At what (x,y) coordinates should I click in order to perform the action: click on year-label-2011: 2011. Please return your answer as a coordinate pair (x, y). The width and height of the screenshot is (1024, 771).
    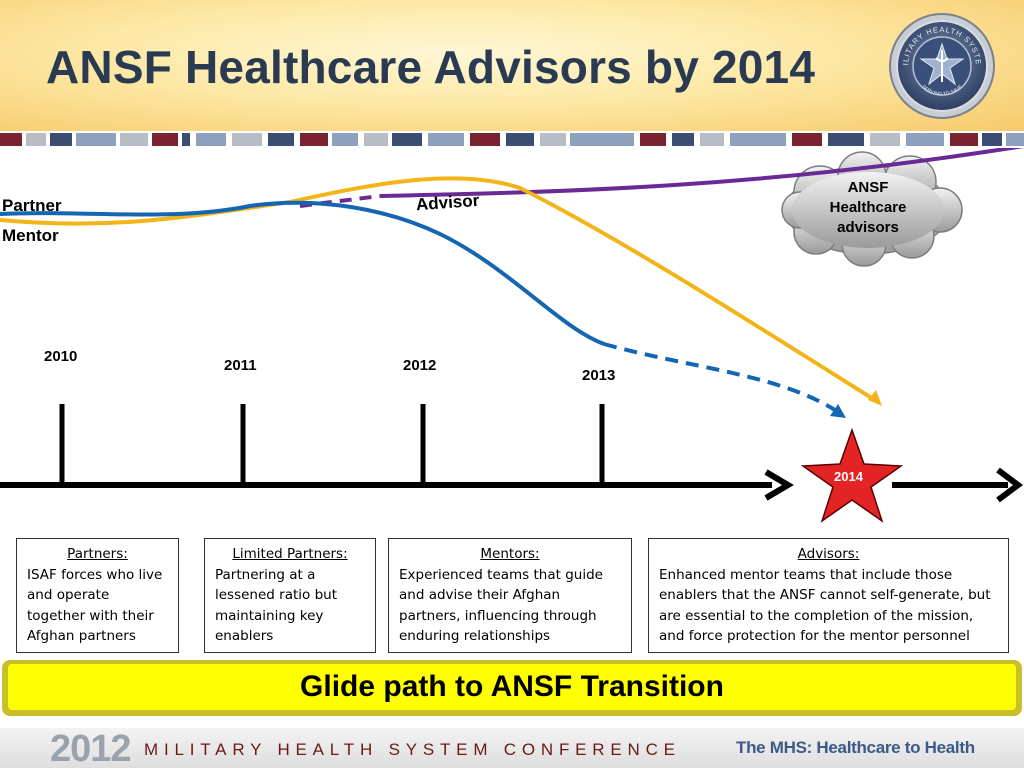
    Looking at the image, I should click on (240, 365).